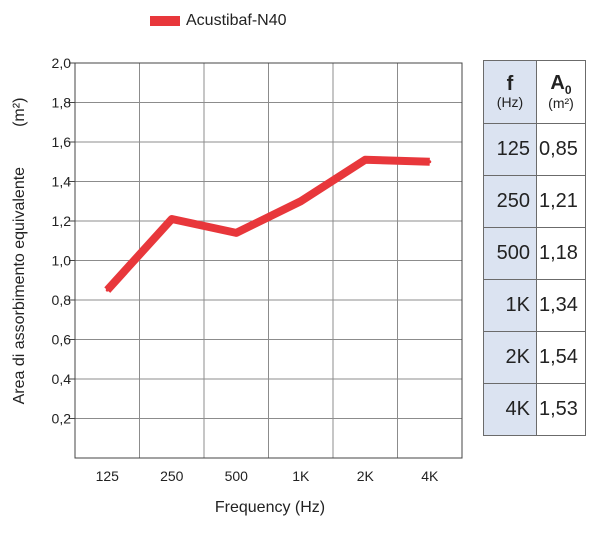 Image resolution: width=606 pixels, height=533 pixels. Describe the element at coordinates (568, 89) in the screenshot. I see `header-absorption-subscript: 0` at that location.